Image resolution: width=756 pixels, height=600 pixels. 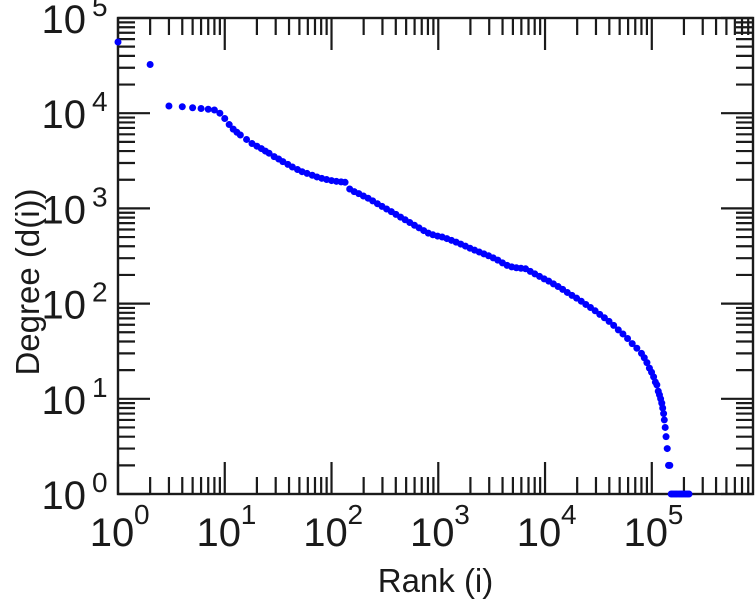 What do you see at coordinates (27, 282) in the screenshot?
I see `y-axis-title: Degree (d(i))` at bounding box center [27, 282].